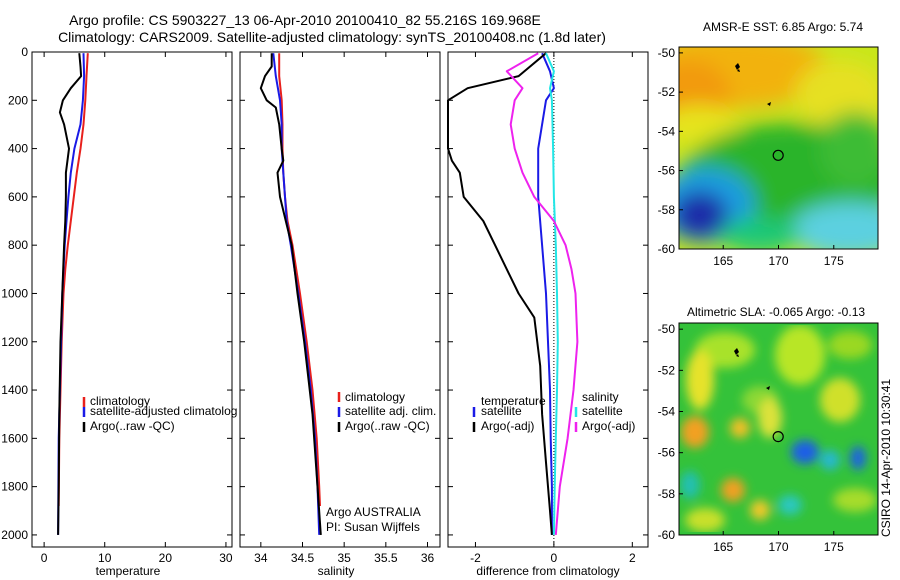 This screenshot has width=900, height=580. I want to click on legend-label-satellite: satellite adj. clim., so click(390, 411).